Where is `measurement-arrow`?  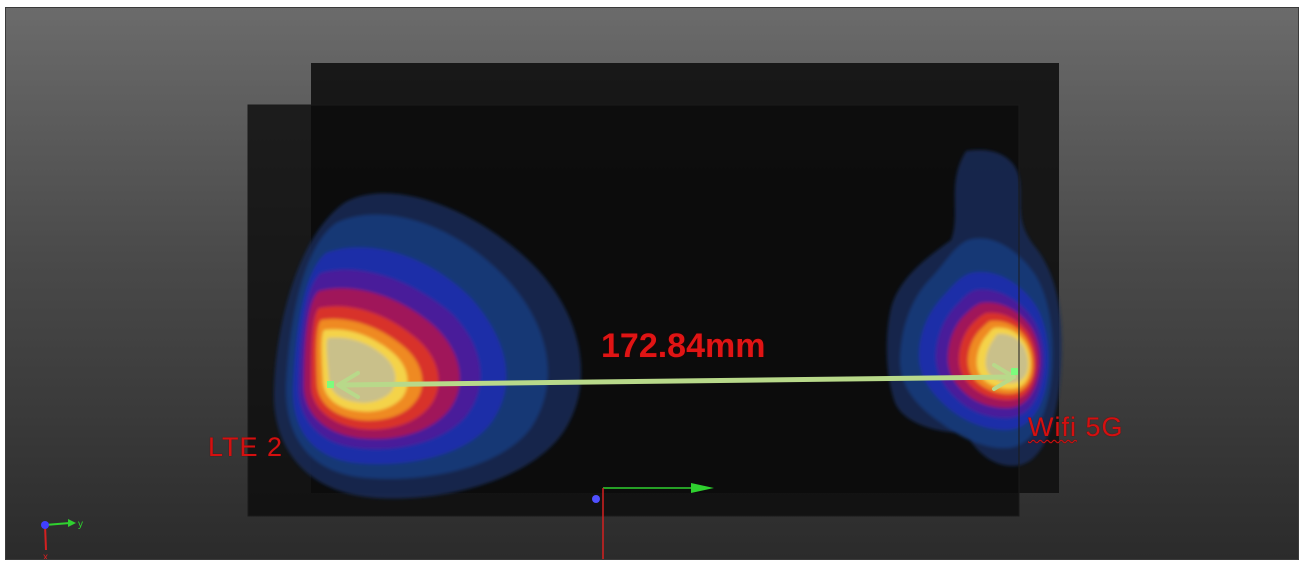
measurement-arrow is located at coordinates (672, 381).